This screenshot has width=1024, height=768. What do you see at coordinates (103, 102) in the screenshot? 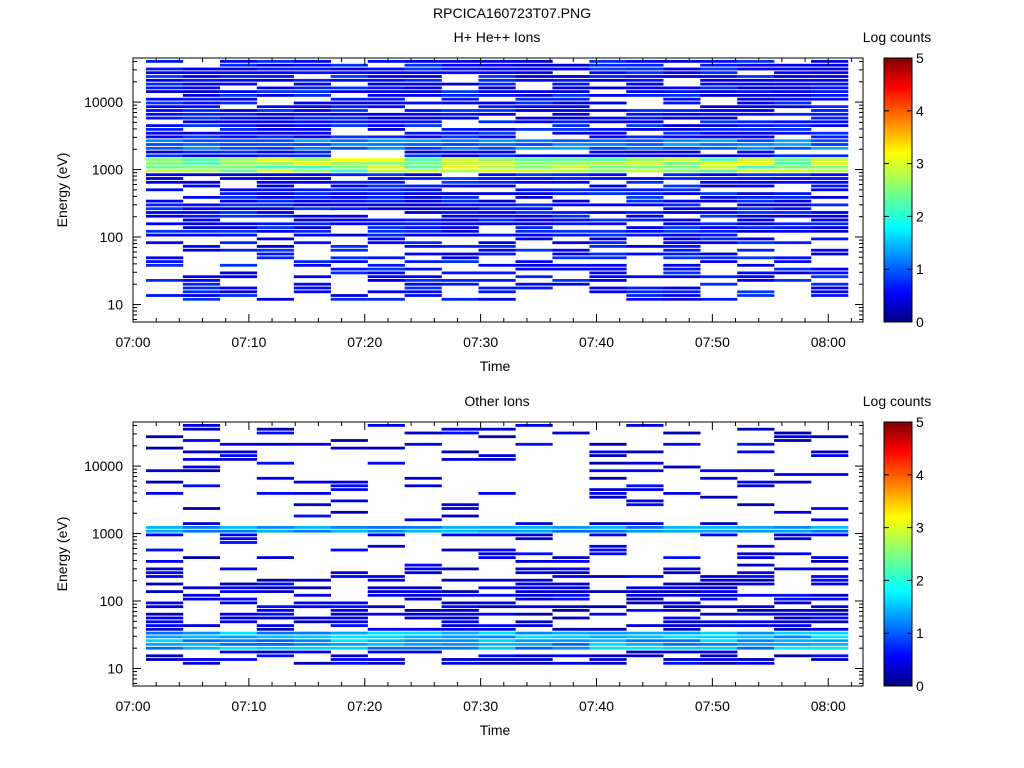
I see `y-tick-label: 10000` at bounding box center [103, 102].